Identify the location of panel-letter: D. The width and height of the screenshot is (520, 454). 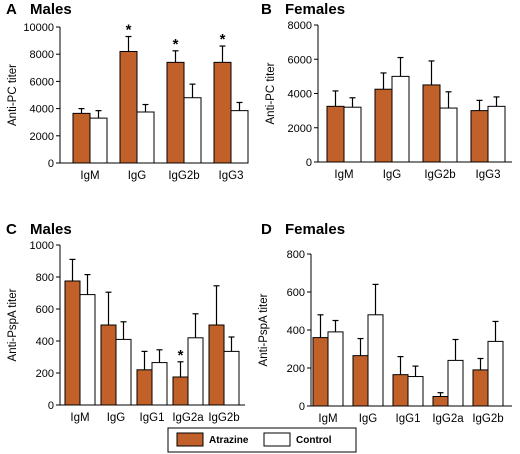
(266, 229).